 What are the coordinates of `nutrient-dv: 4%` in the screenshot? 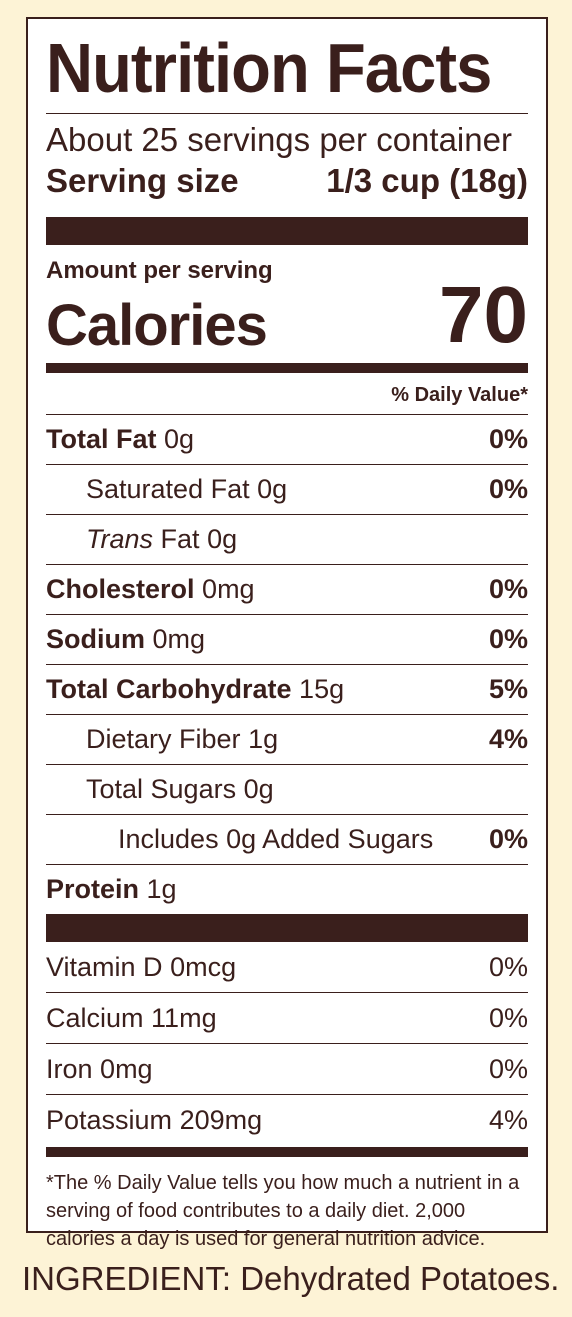 It's located at (508, 739).